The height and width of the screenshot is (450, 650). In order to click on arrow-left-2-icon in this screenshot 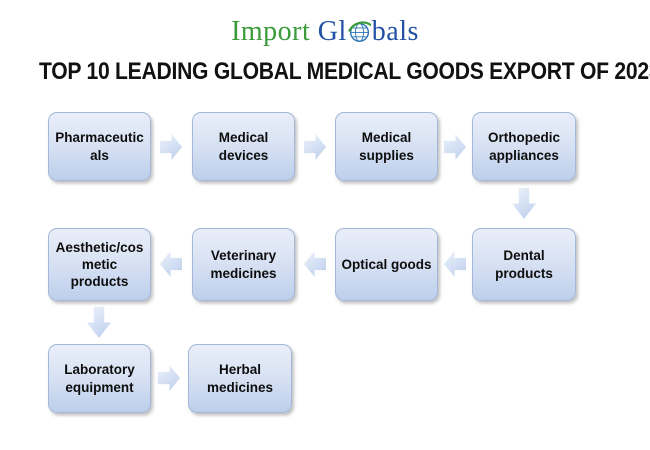, I will do `click(315, 264)`.